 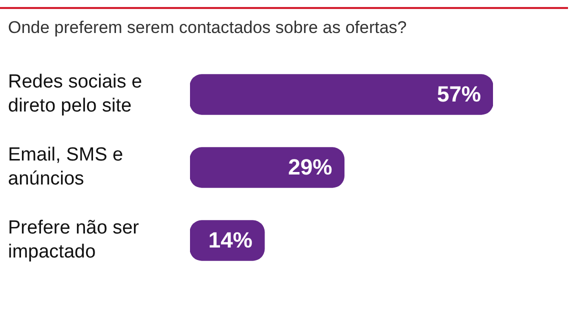 I want to click on y-tick-label: Email, SMS e anúncios, so click(x=66, y=167).